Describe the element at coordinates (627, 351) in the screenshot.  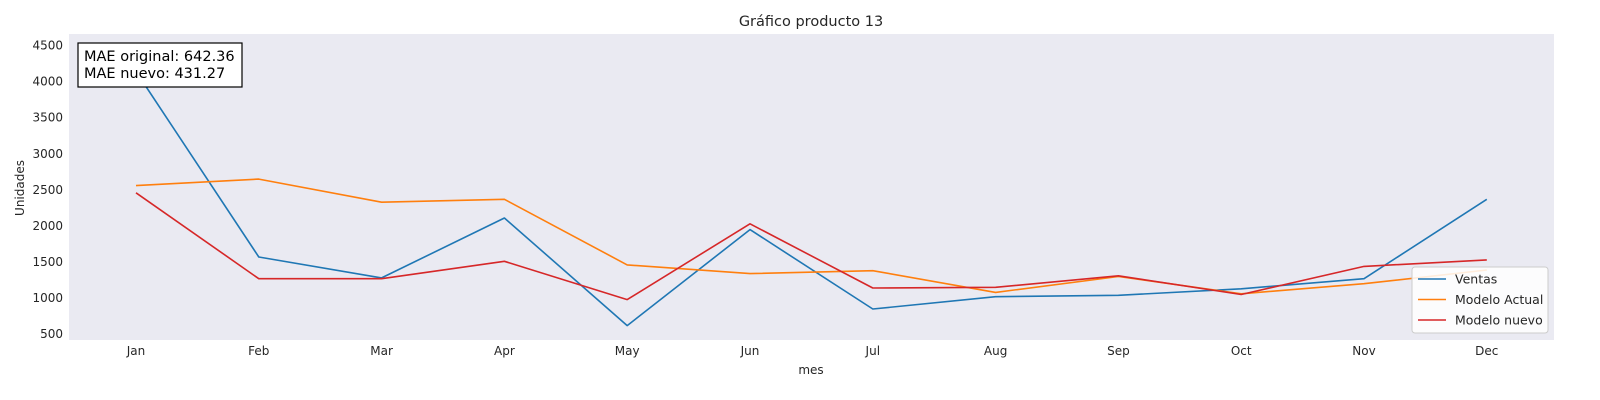
I see `x-tick-label: May` at that location.